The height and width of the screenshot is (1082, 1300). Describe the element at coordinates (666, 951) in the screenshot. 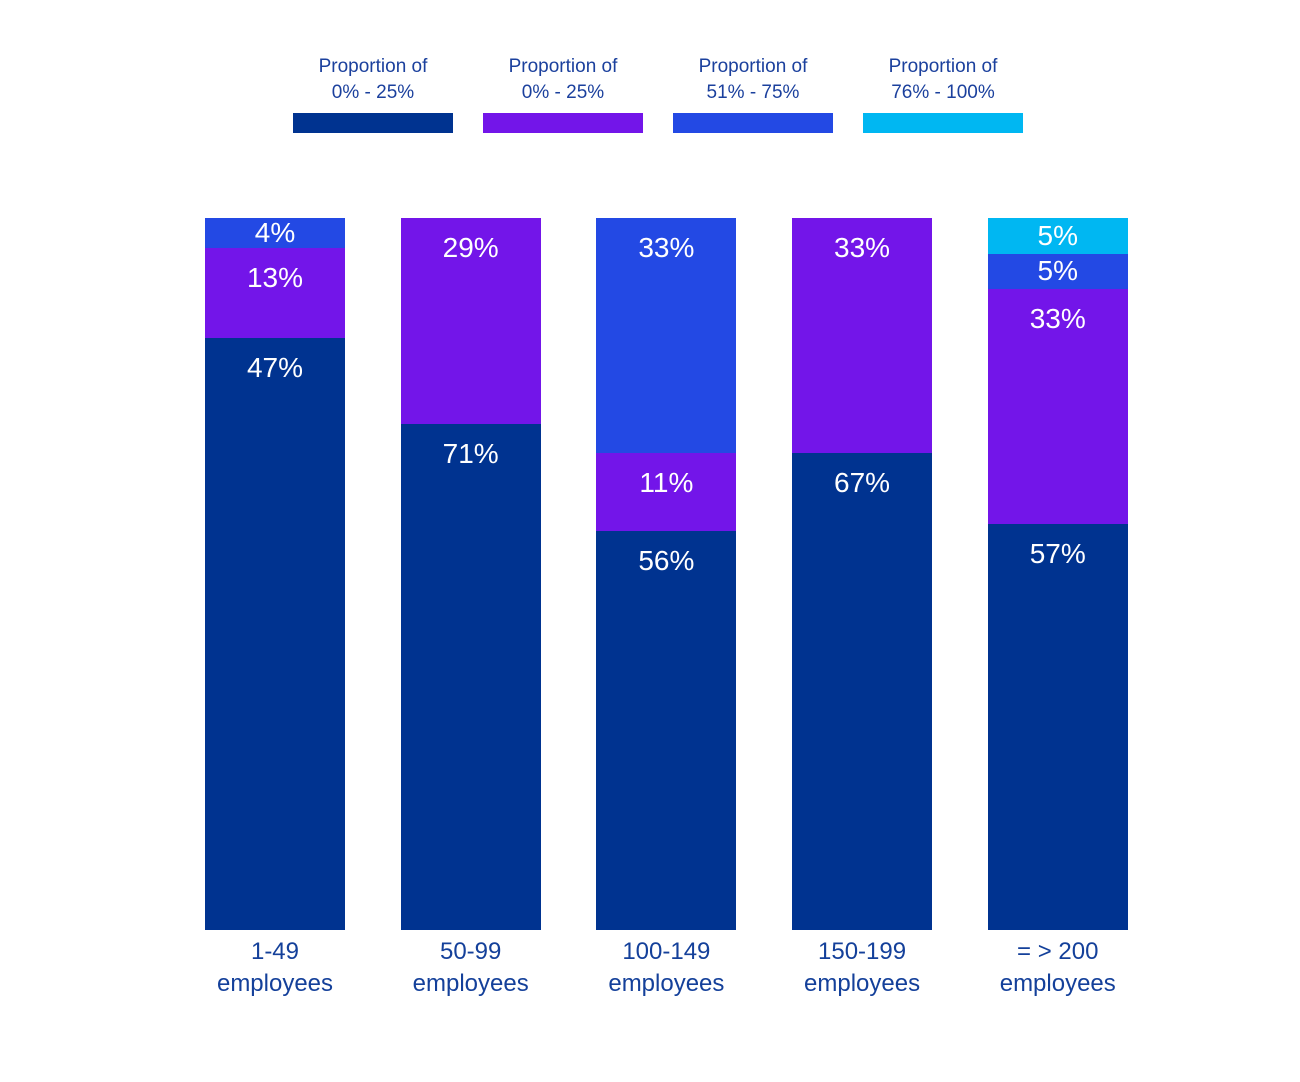

I see `x-axis-label-range: 100-149` at that location.